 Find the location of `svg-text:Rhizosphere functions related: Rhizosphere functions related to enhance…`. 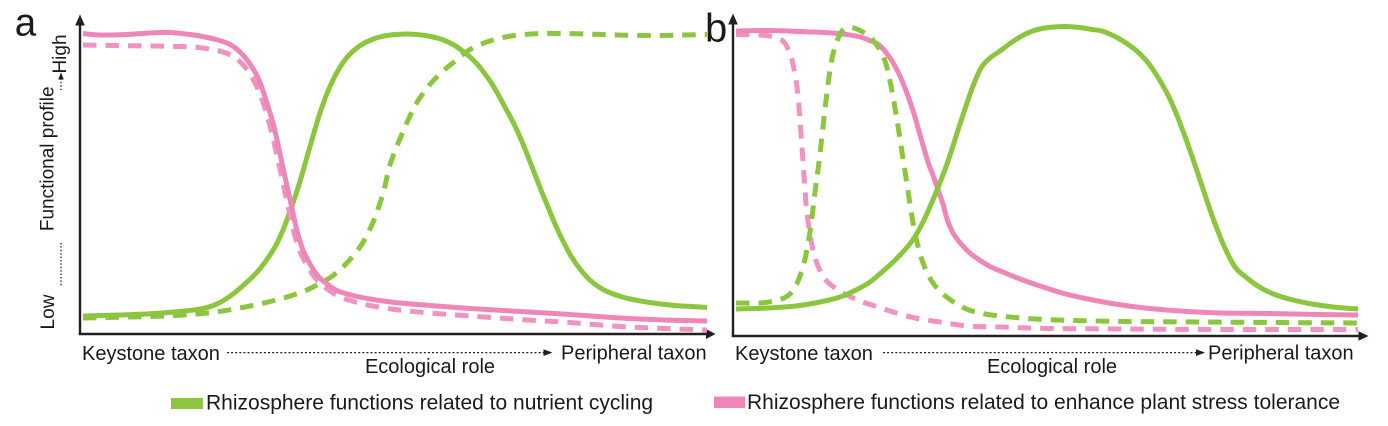

svg-text:Rhizosphere functions related: Rhizosphere functions related to enhance… is located at coordinates (1043, 402).